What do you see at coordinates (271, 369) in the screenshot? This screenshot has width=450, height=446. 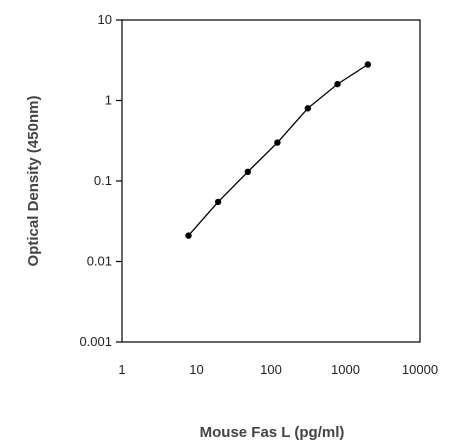 I see `x-tick-label: 100` at bounding box center [271, 369].